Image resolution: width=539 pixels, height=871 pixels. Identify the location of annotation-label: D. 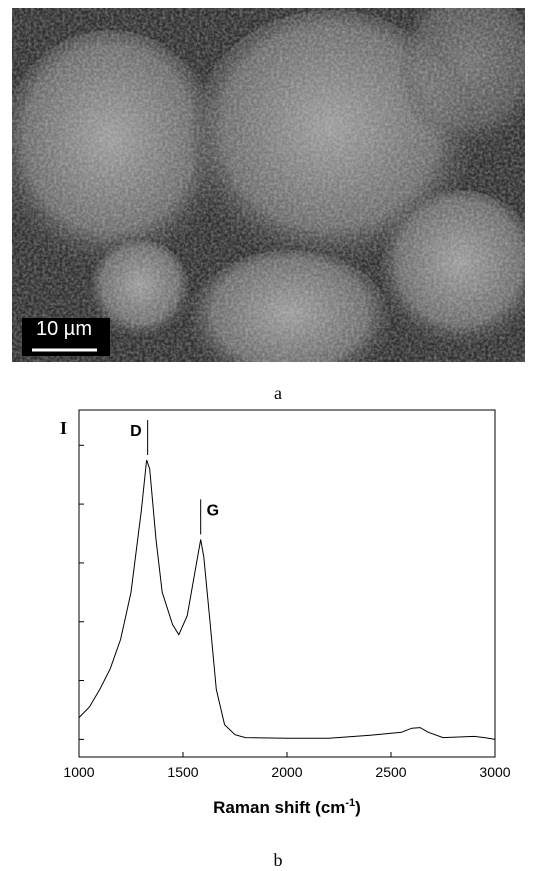
(136, 431).